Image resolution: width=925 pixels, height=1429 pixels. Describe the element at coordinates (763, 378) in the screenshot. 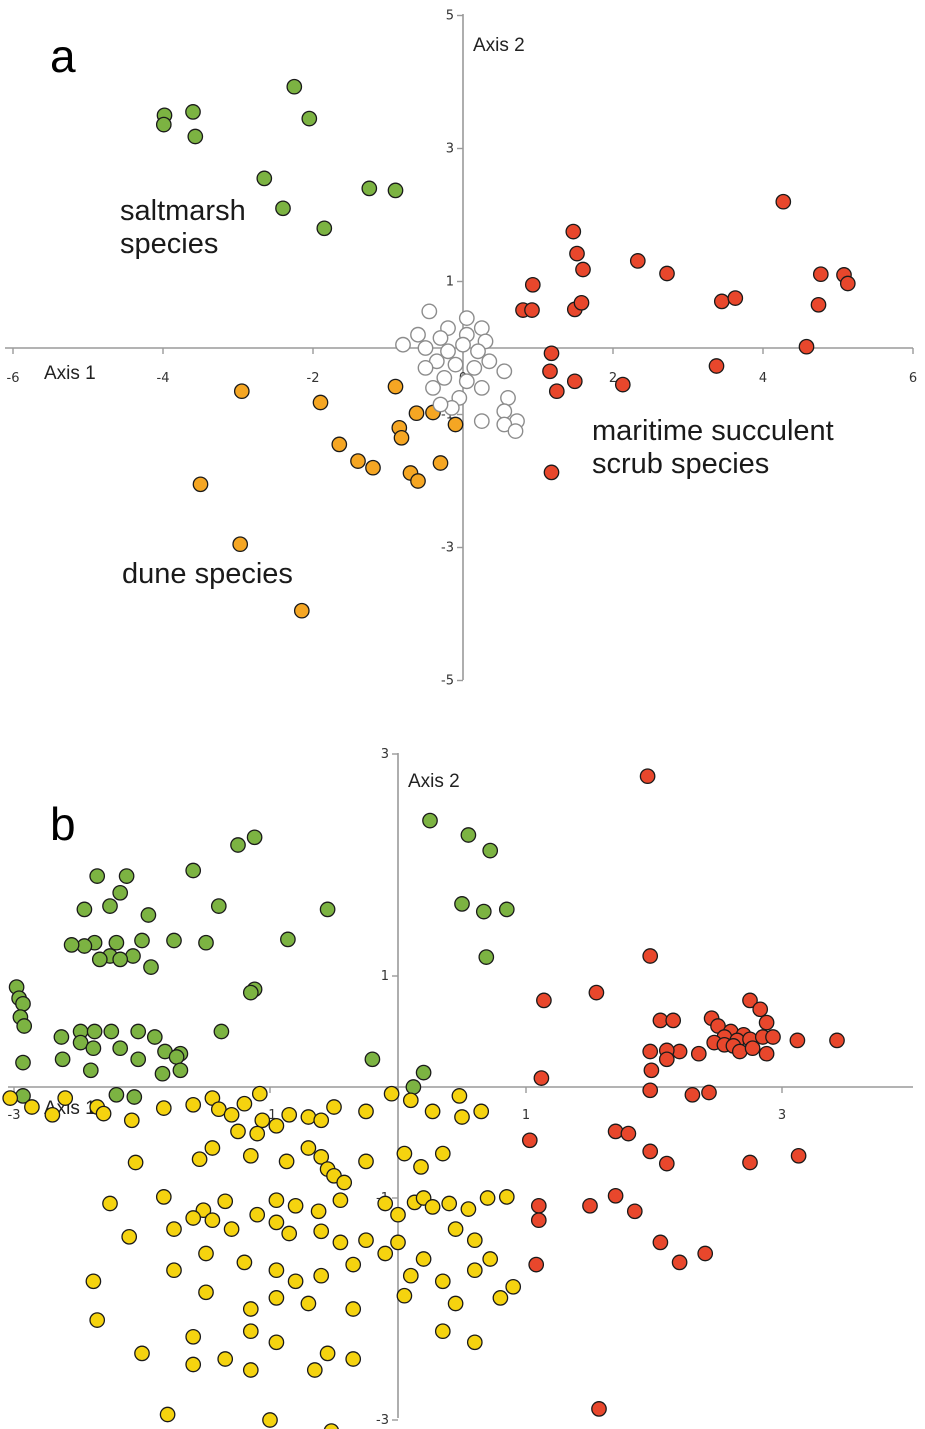

I see `x-tick-label: 4` at that location.